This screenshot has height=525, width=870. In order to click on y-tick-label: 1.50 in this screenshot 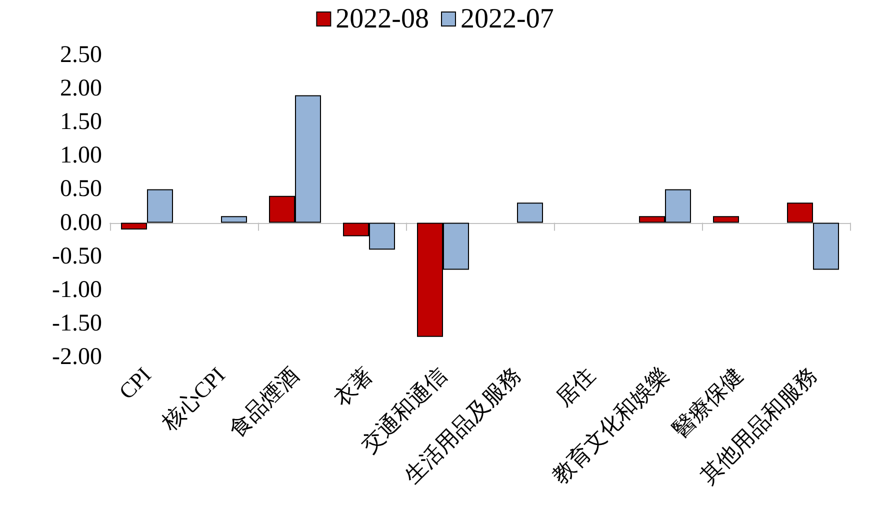, I will do `click(81, 122)`.